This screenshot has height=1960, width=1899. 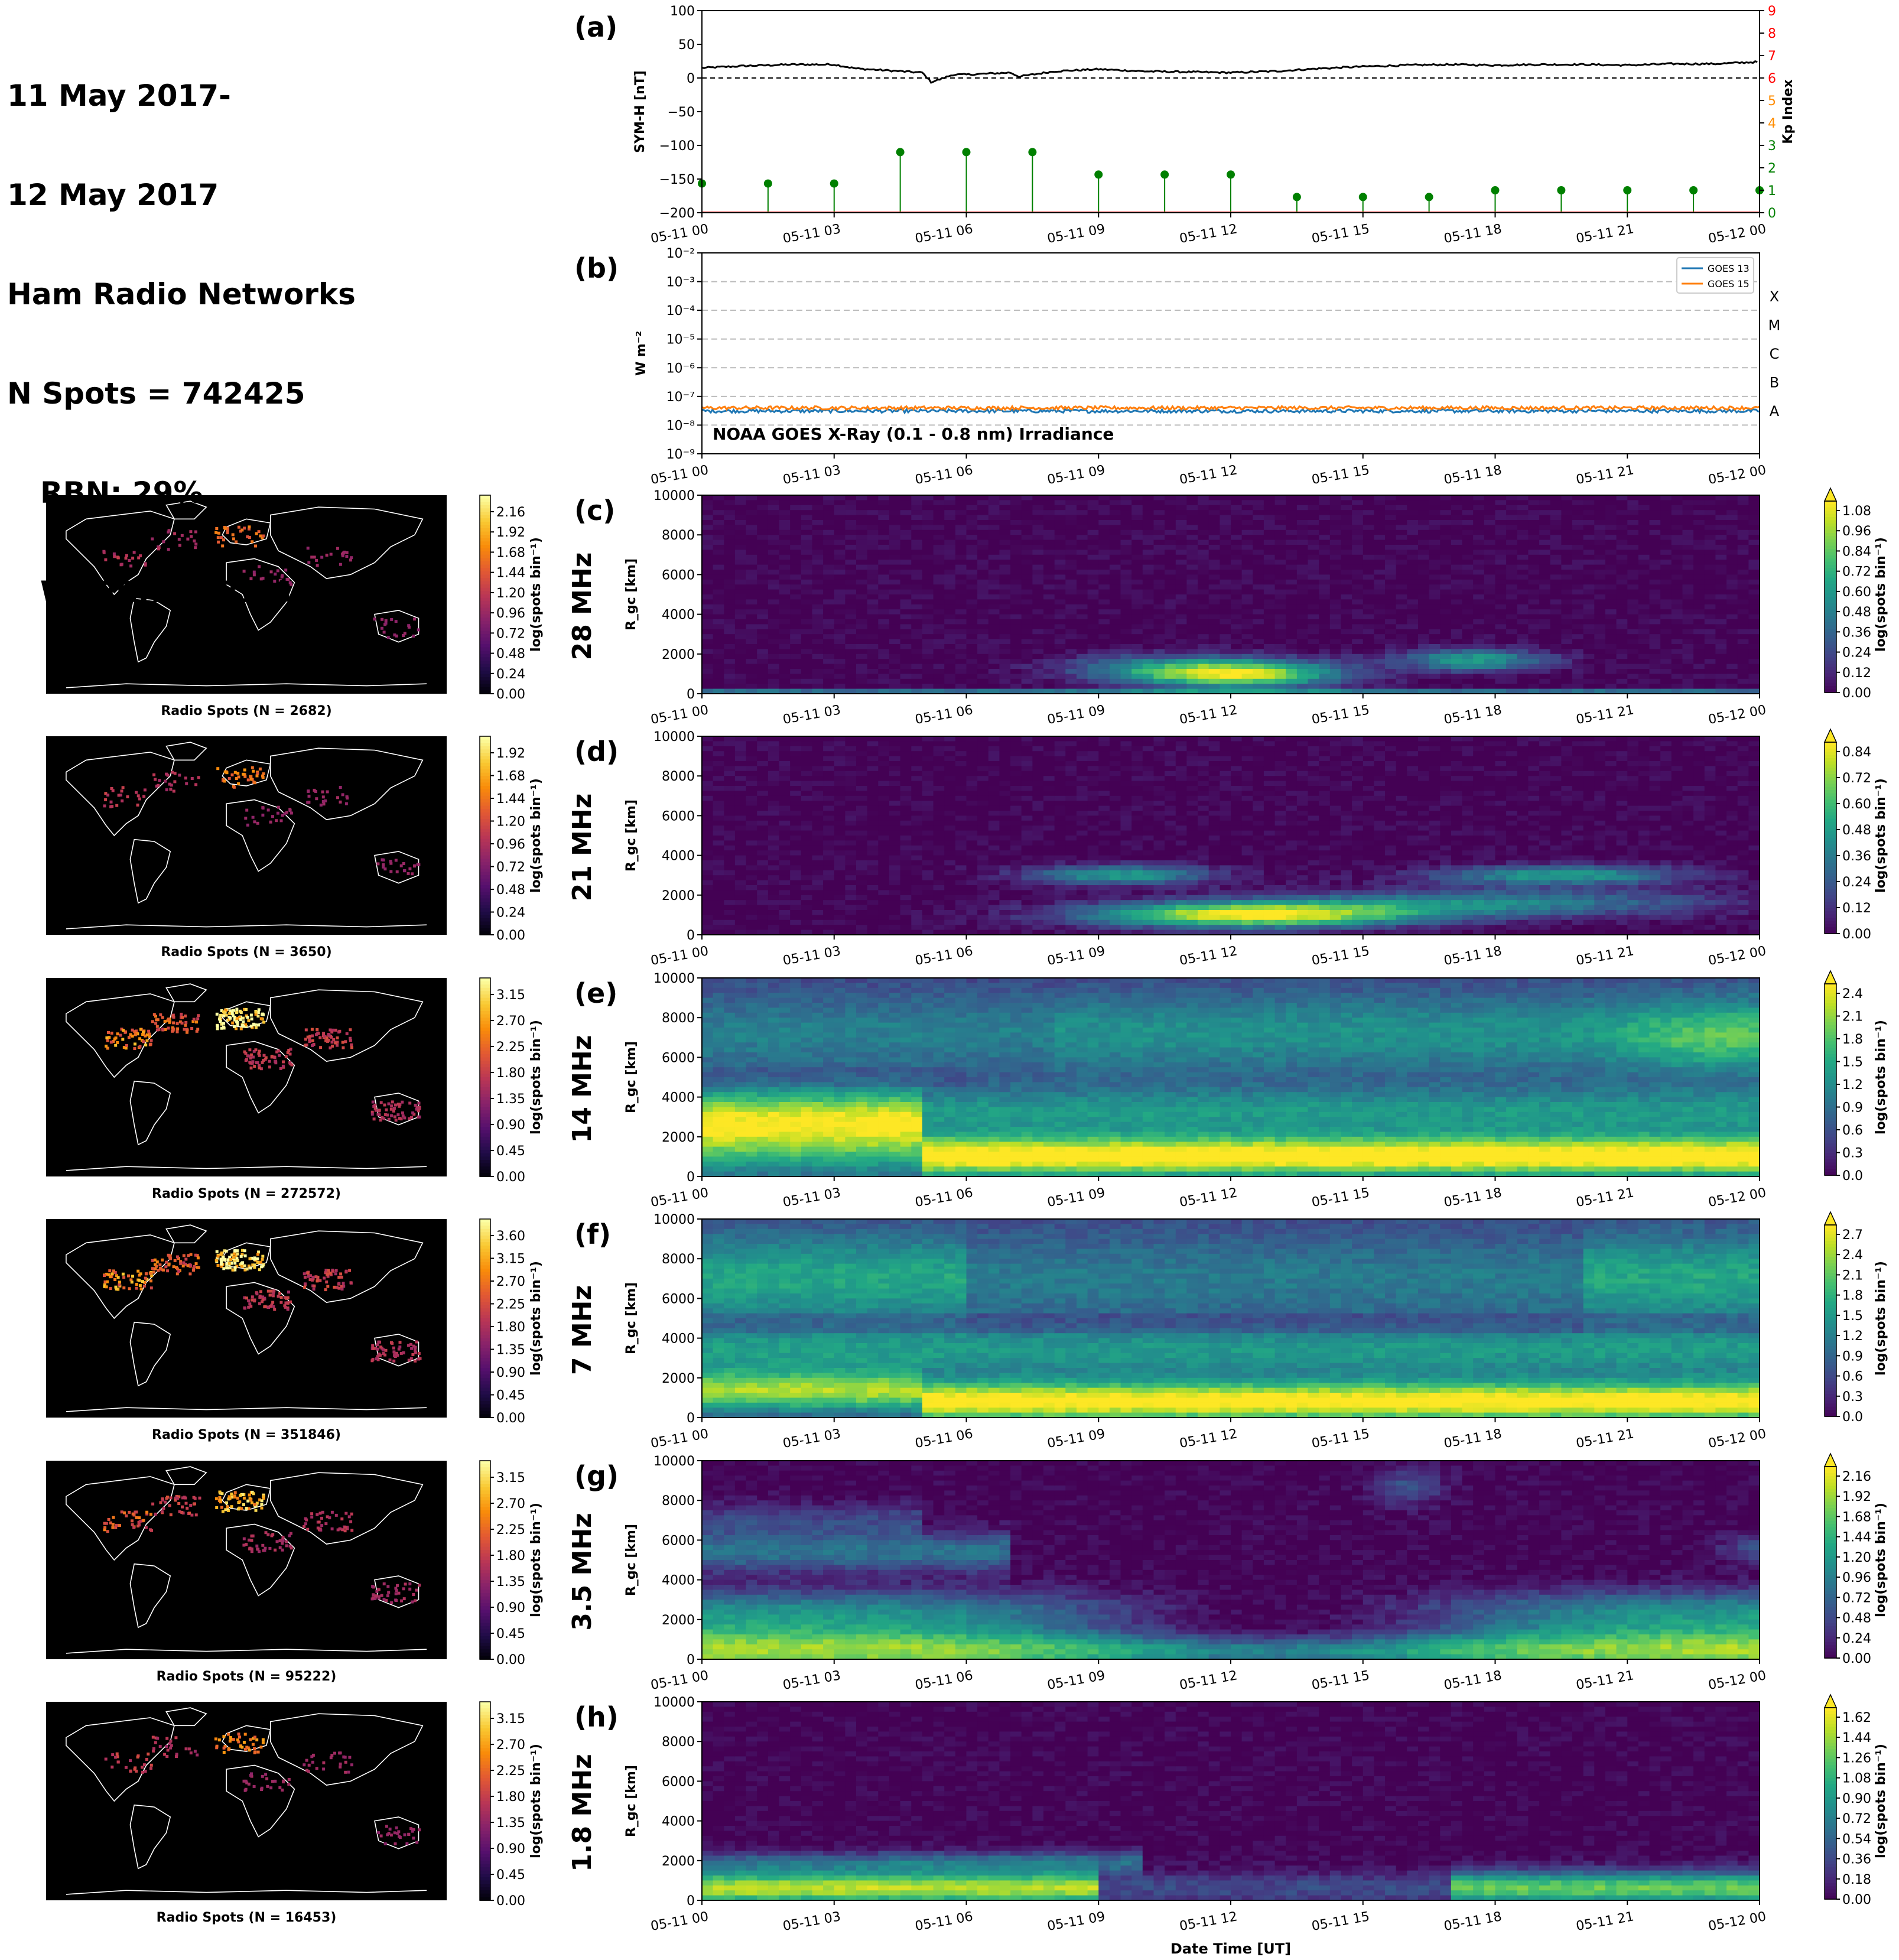 What do you see at coordinates (680, 253) in the screenshot?
I see `y-tick-label: 10⁻²` at bounding box center [680, 253].